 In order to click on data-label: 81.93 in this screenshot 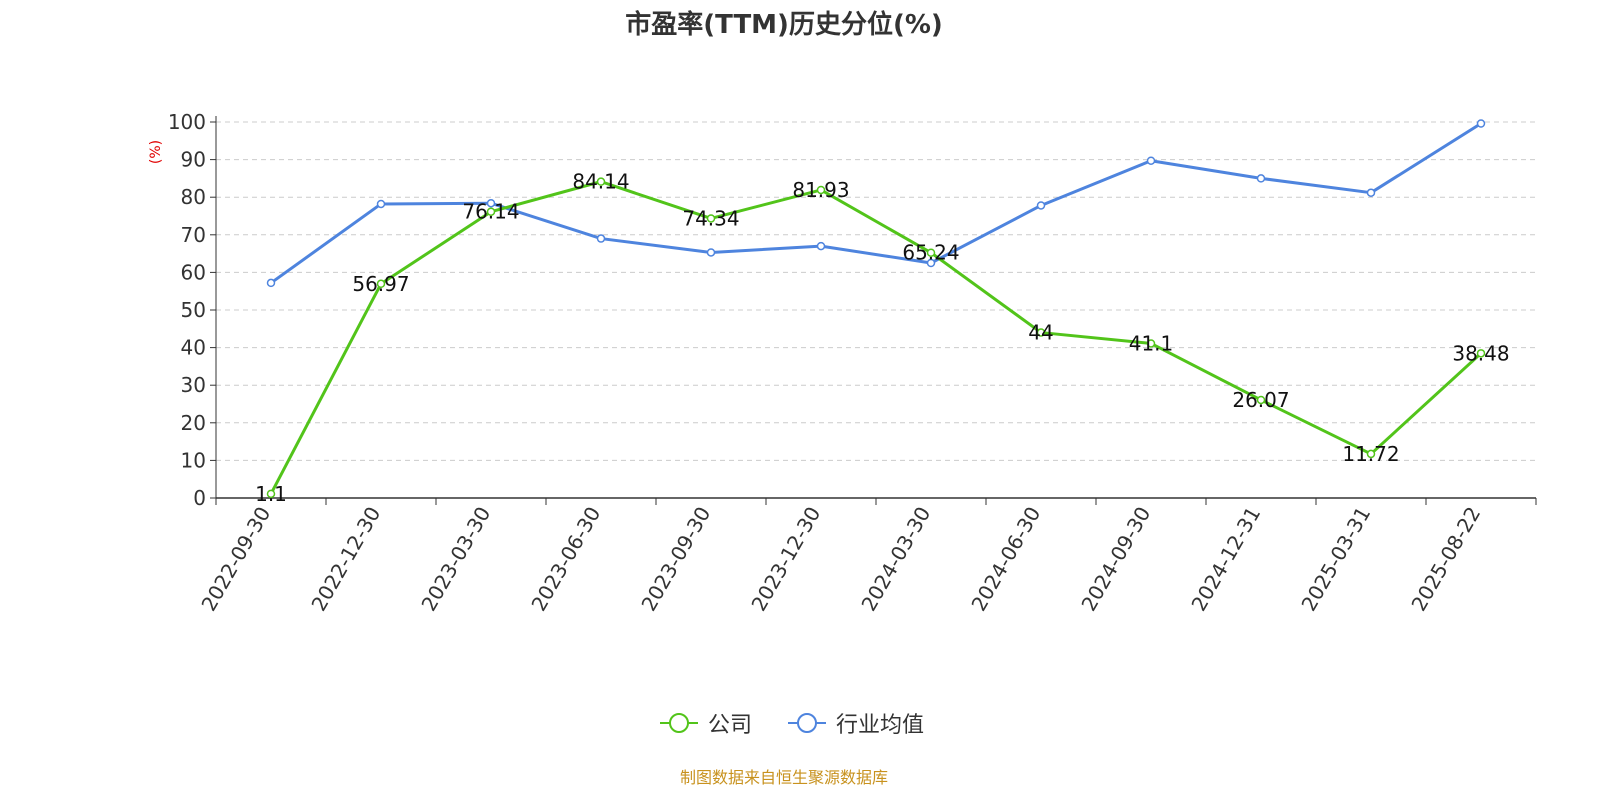, I will do `click(820, 190)`.